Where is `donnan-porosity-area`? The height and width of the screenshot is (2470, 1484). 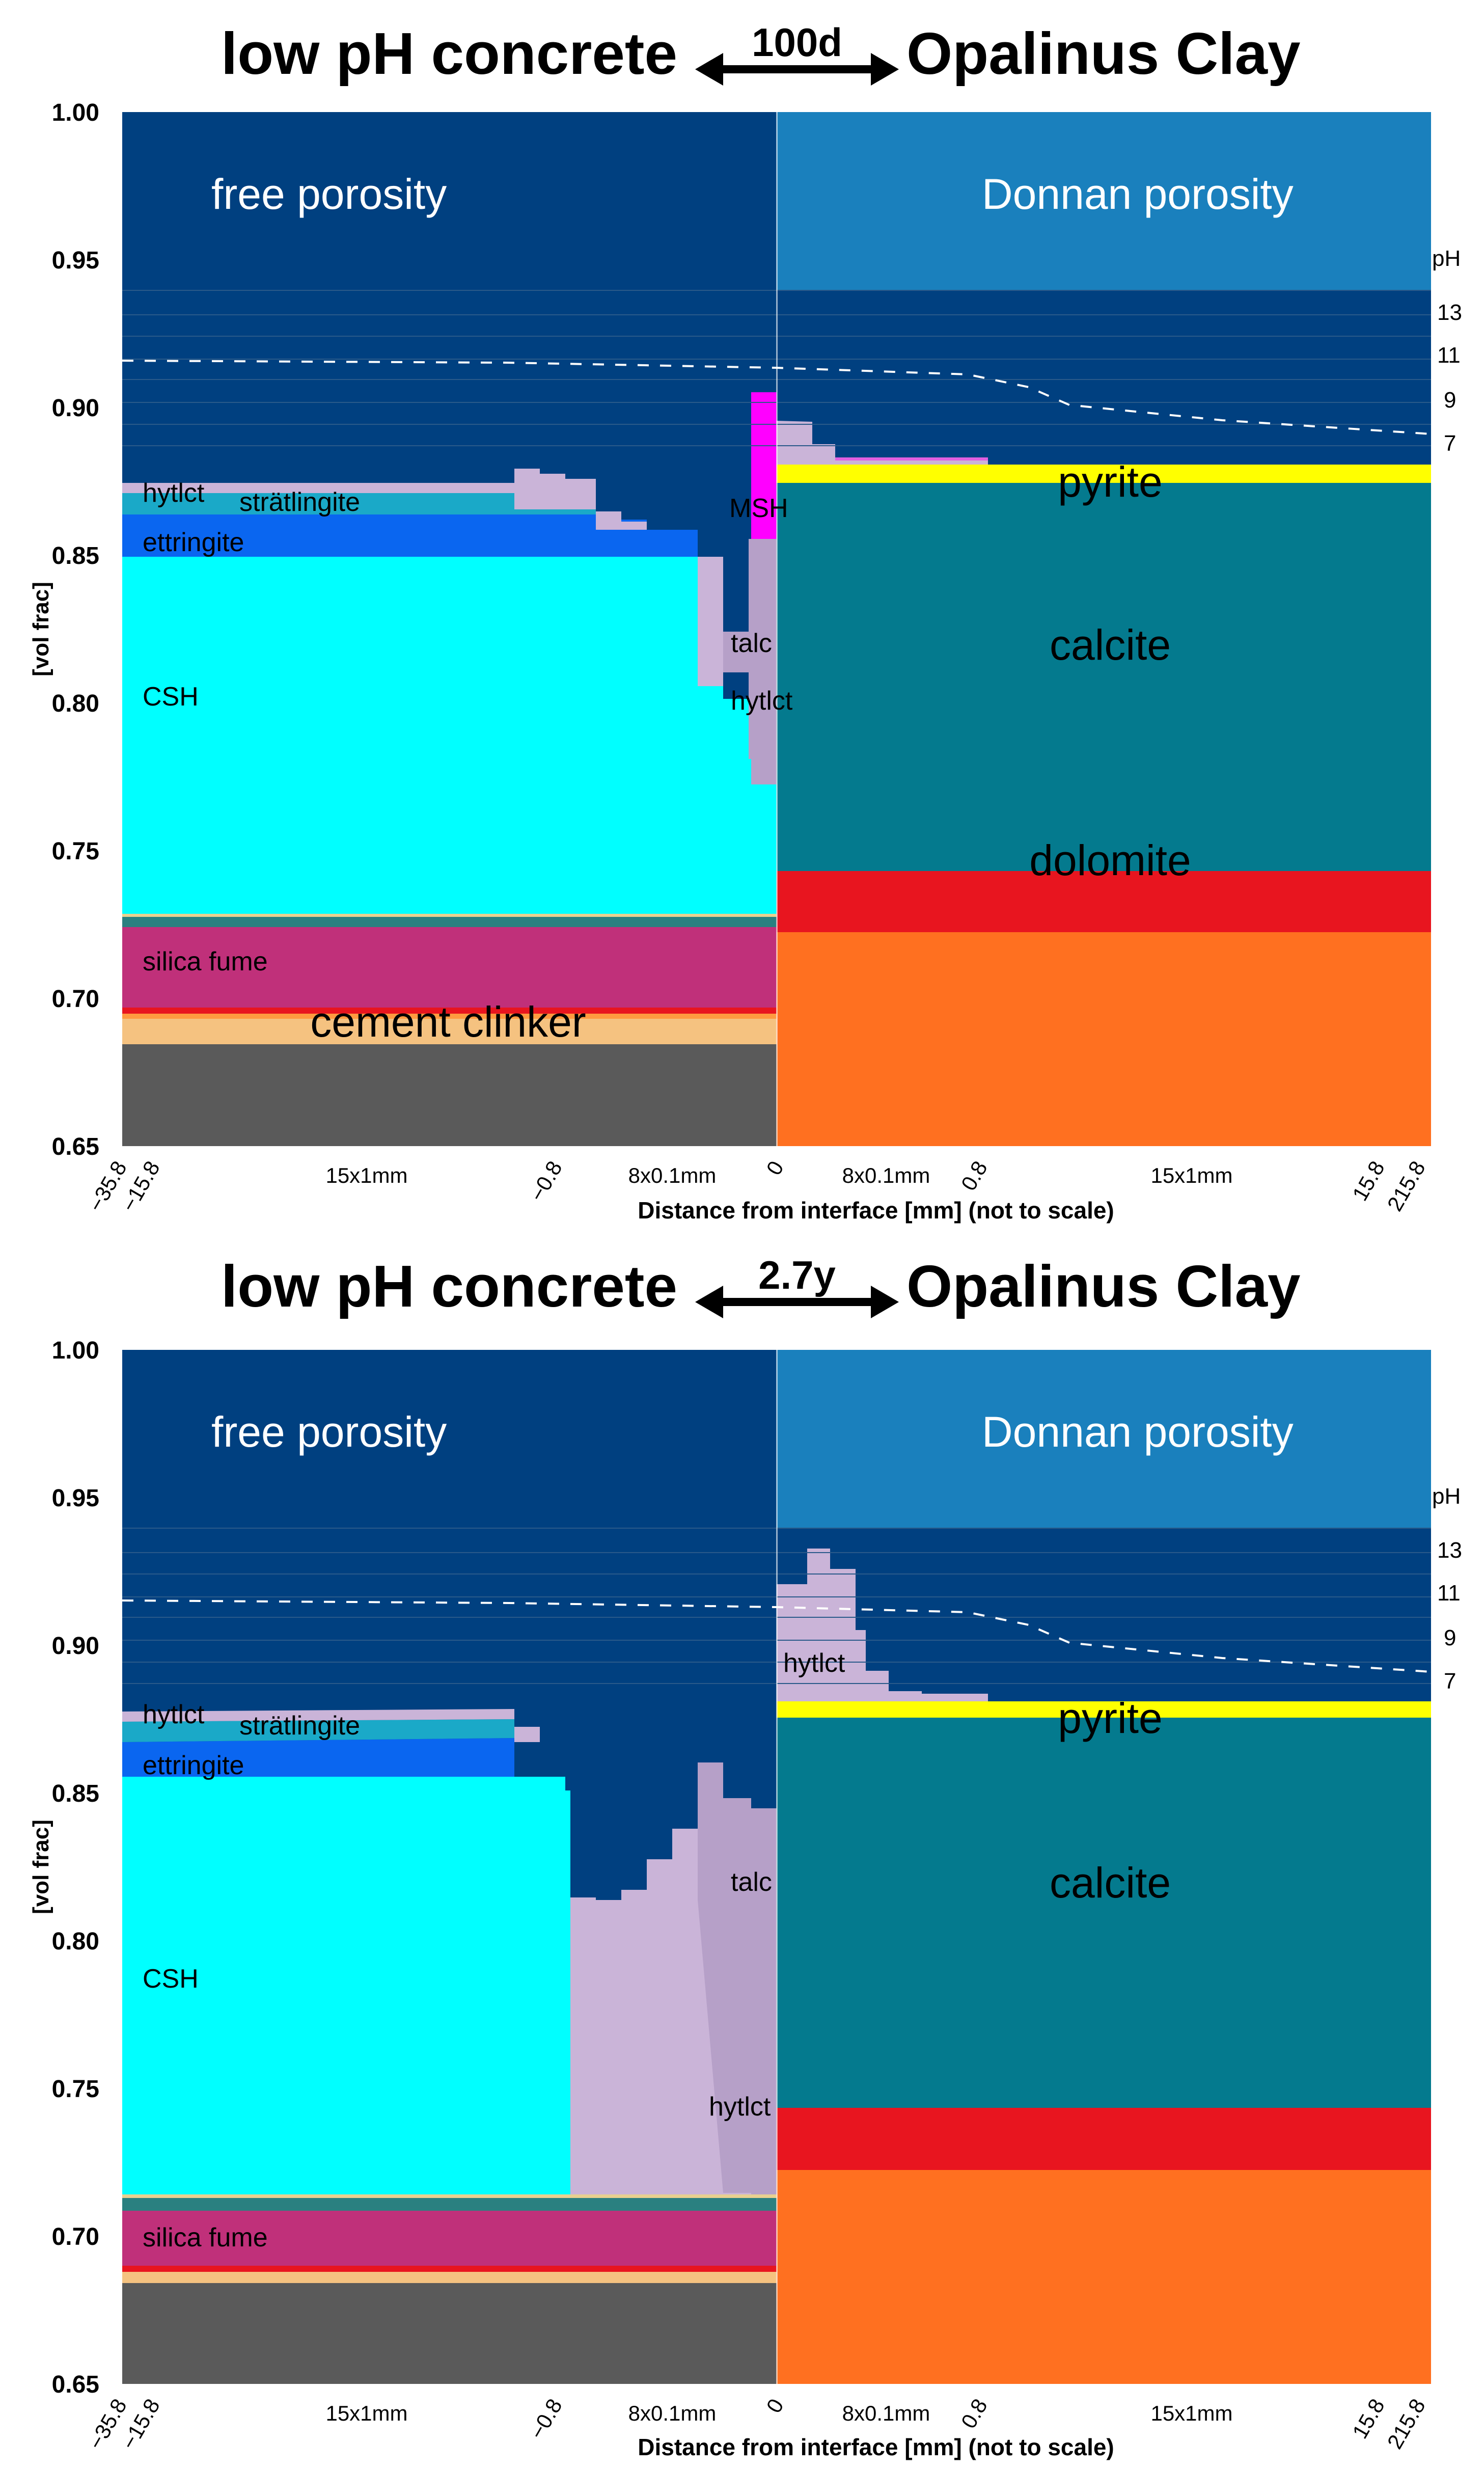
donnan-porosity-area is located at coordinates (1104, 1439).